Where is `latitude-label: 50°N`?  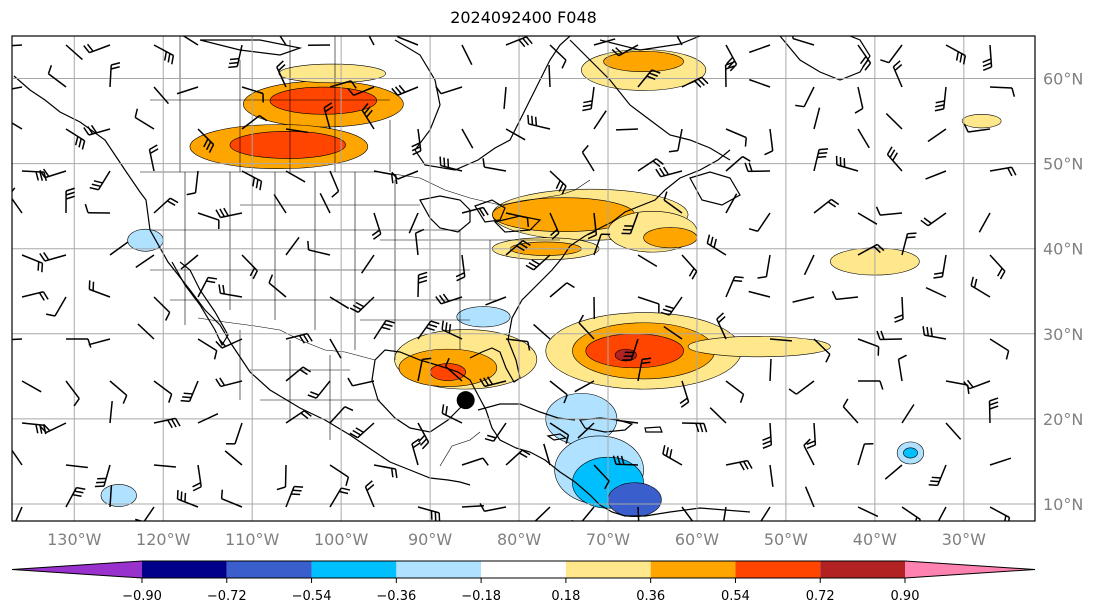
latitude-label: 50°N is located at coordinates (1063, 164).